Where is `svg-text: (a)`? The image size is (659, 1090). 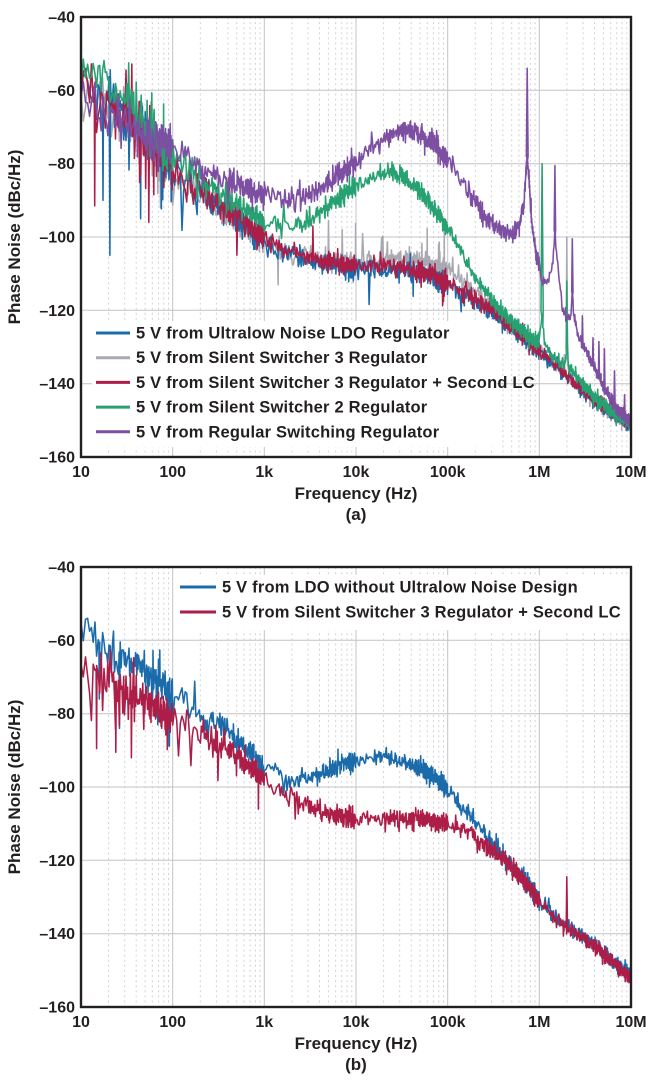
svg-text: (a) is located at coordinates (356, 514).